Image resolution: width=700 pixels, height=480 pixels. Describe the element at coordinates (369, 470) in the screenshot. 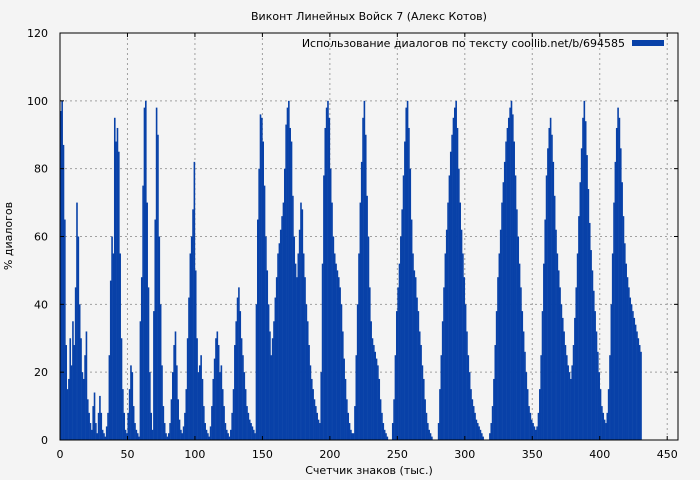

I see `x-axis-label: Счетчик знаков (тыс.)` at that location.